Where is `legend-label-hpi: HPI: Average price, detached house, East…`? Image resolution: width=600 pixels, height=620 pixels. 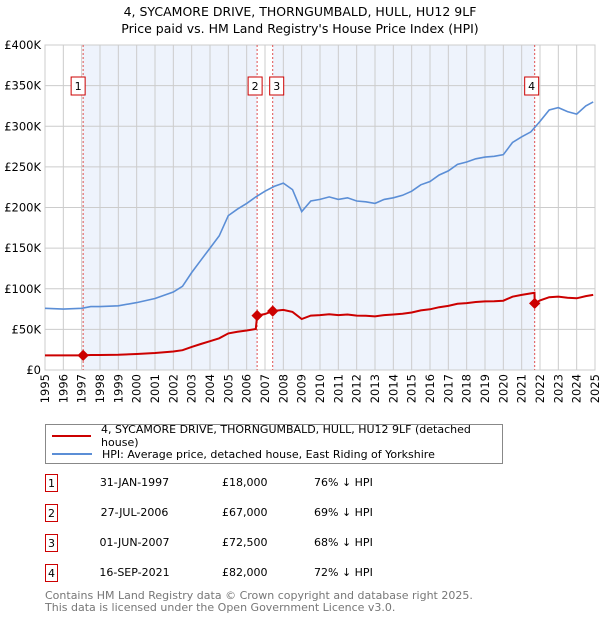 legend-label-hpi: HPI: Average price, detached house, East… is located at coordinates (268, 454).